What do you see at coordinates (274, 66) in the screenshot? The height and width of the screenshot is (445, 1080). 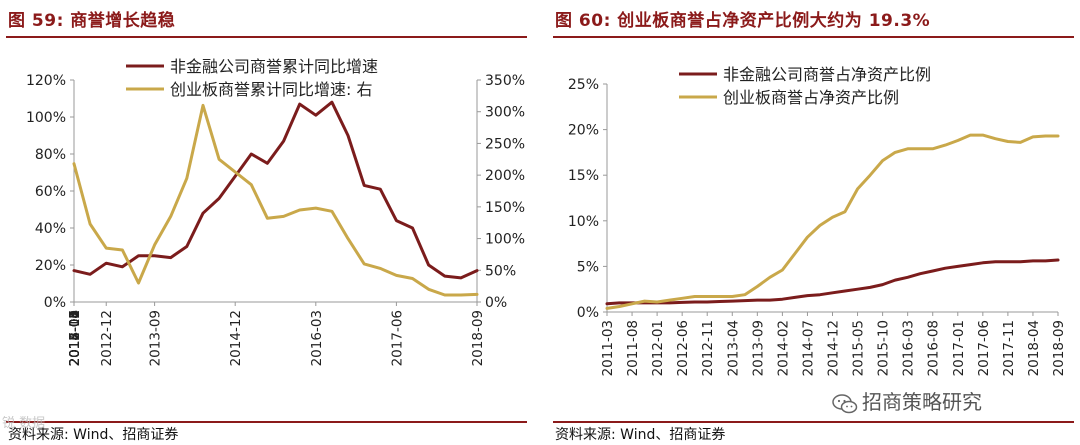 I see `legend-label: 非金融公司商誉累计同比增速` at bounding box center [274, 66].